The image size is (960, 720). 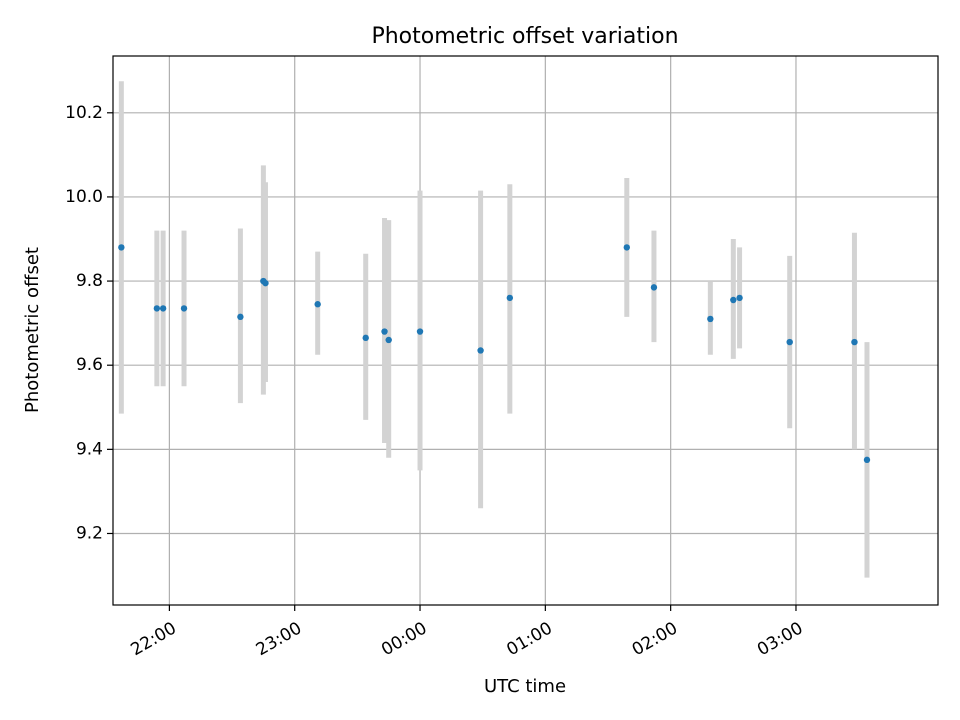 I want to click on x-axis-label: UTC time, so click(x=525, y=686).